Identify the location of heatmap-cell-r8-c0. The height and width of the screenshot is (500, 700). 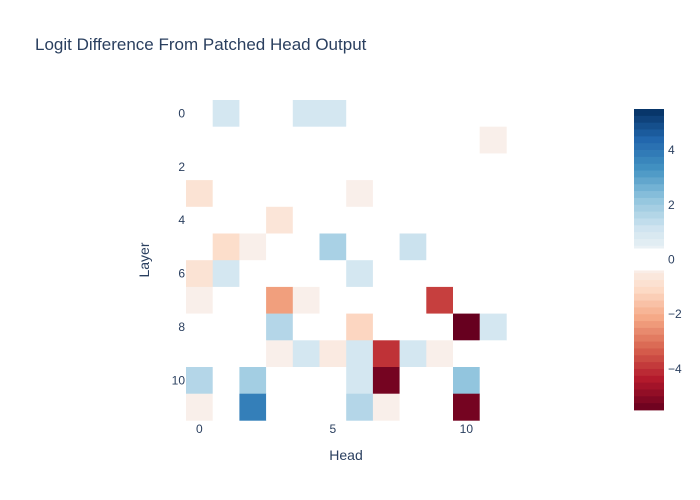
(199, 327).